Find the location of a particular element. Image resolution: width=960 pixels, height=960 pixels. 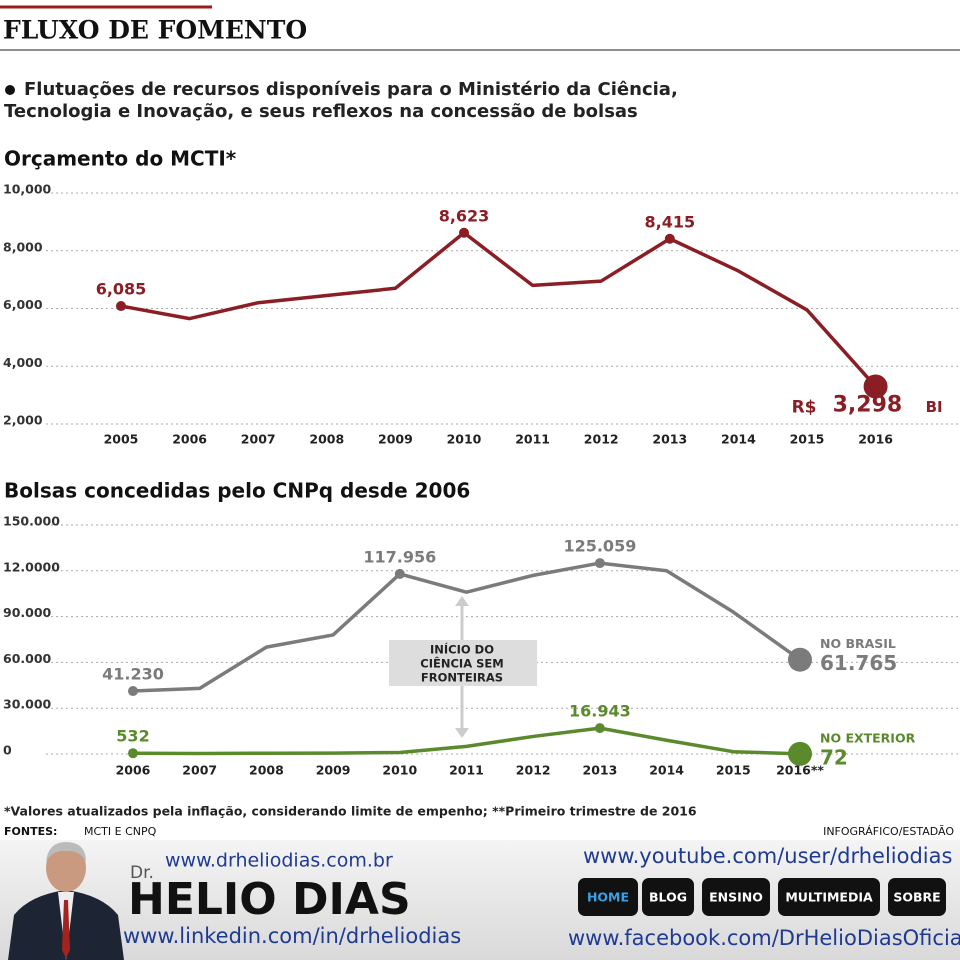

value-label: 6,085 is located at coordinates (121, 289).